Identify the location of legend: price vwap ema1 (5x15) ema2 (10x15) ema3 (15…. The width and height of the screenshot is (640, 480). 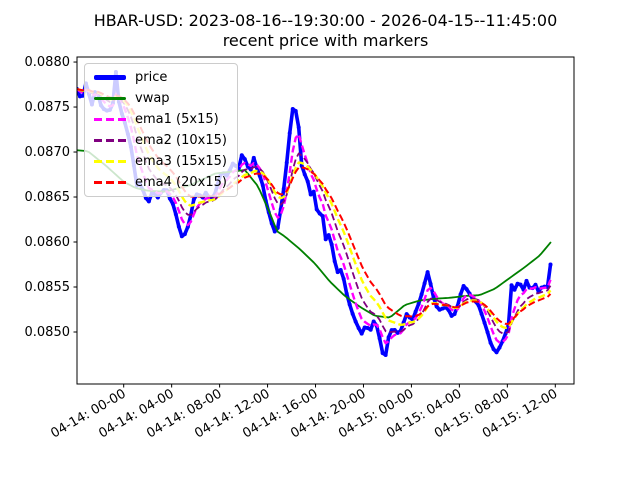
(161, 130).